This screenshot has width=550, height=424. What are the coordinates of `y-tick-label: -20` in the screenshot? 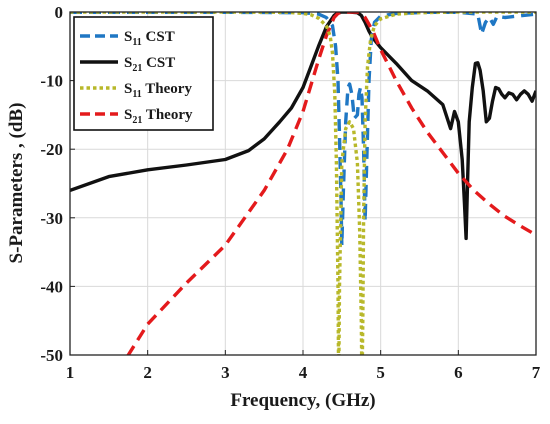 It's located at (51, 149).